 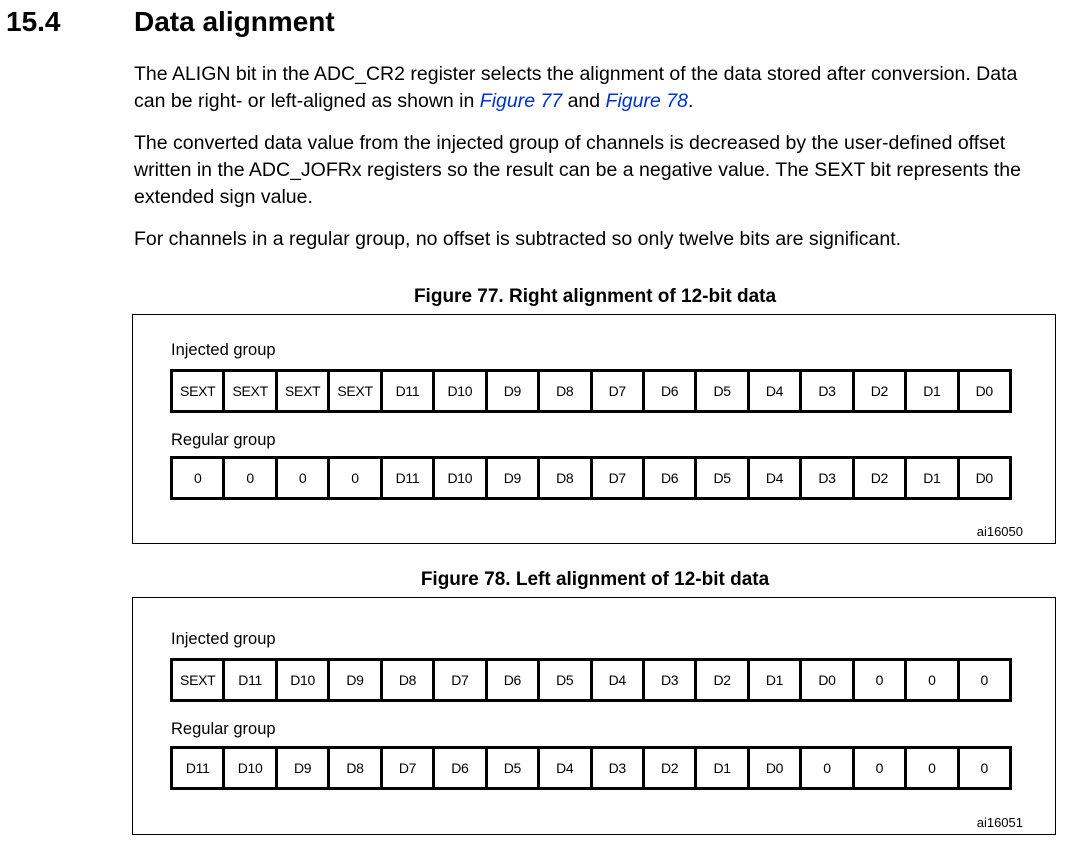 What do you see at coordinates (591, 478) in the screenshot?
I see `regular-bit-row: 0 0 0 0 D11 D10 D9 D8 D7 D6 D5 D4 D3 D2 D1 D0` at bounding box center [591, 478].